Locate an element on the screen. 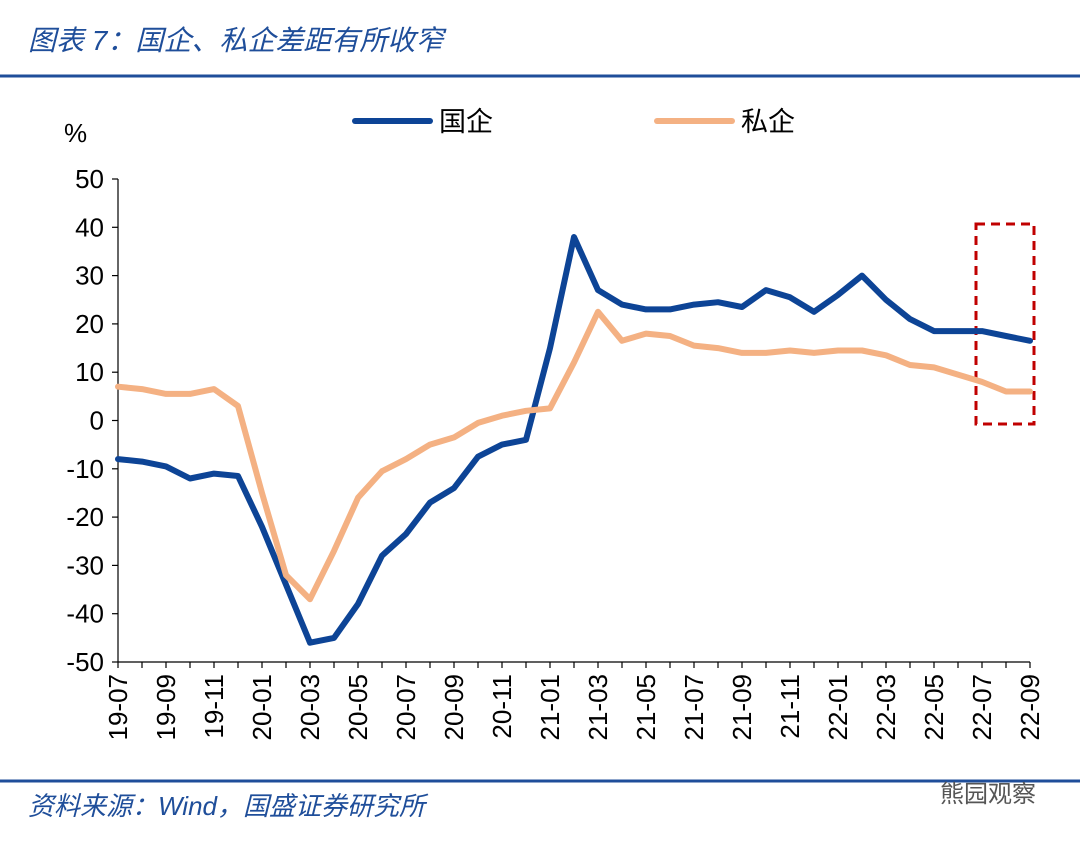 The image size is (1080, 845). x-tick-label: 19-11 is located at coordinates (214, 706).